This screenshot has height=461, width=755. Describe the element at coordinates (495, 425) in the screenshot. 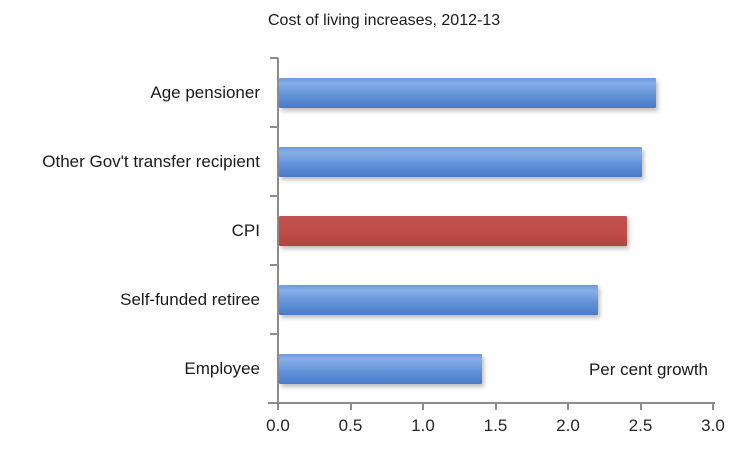

I see `x-axis-tick-label-1-5: 1.5` at that location.